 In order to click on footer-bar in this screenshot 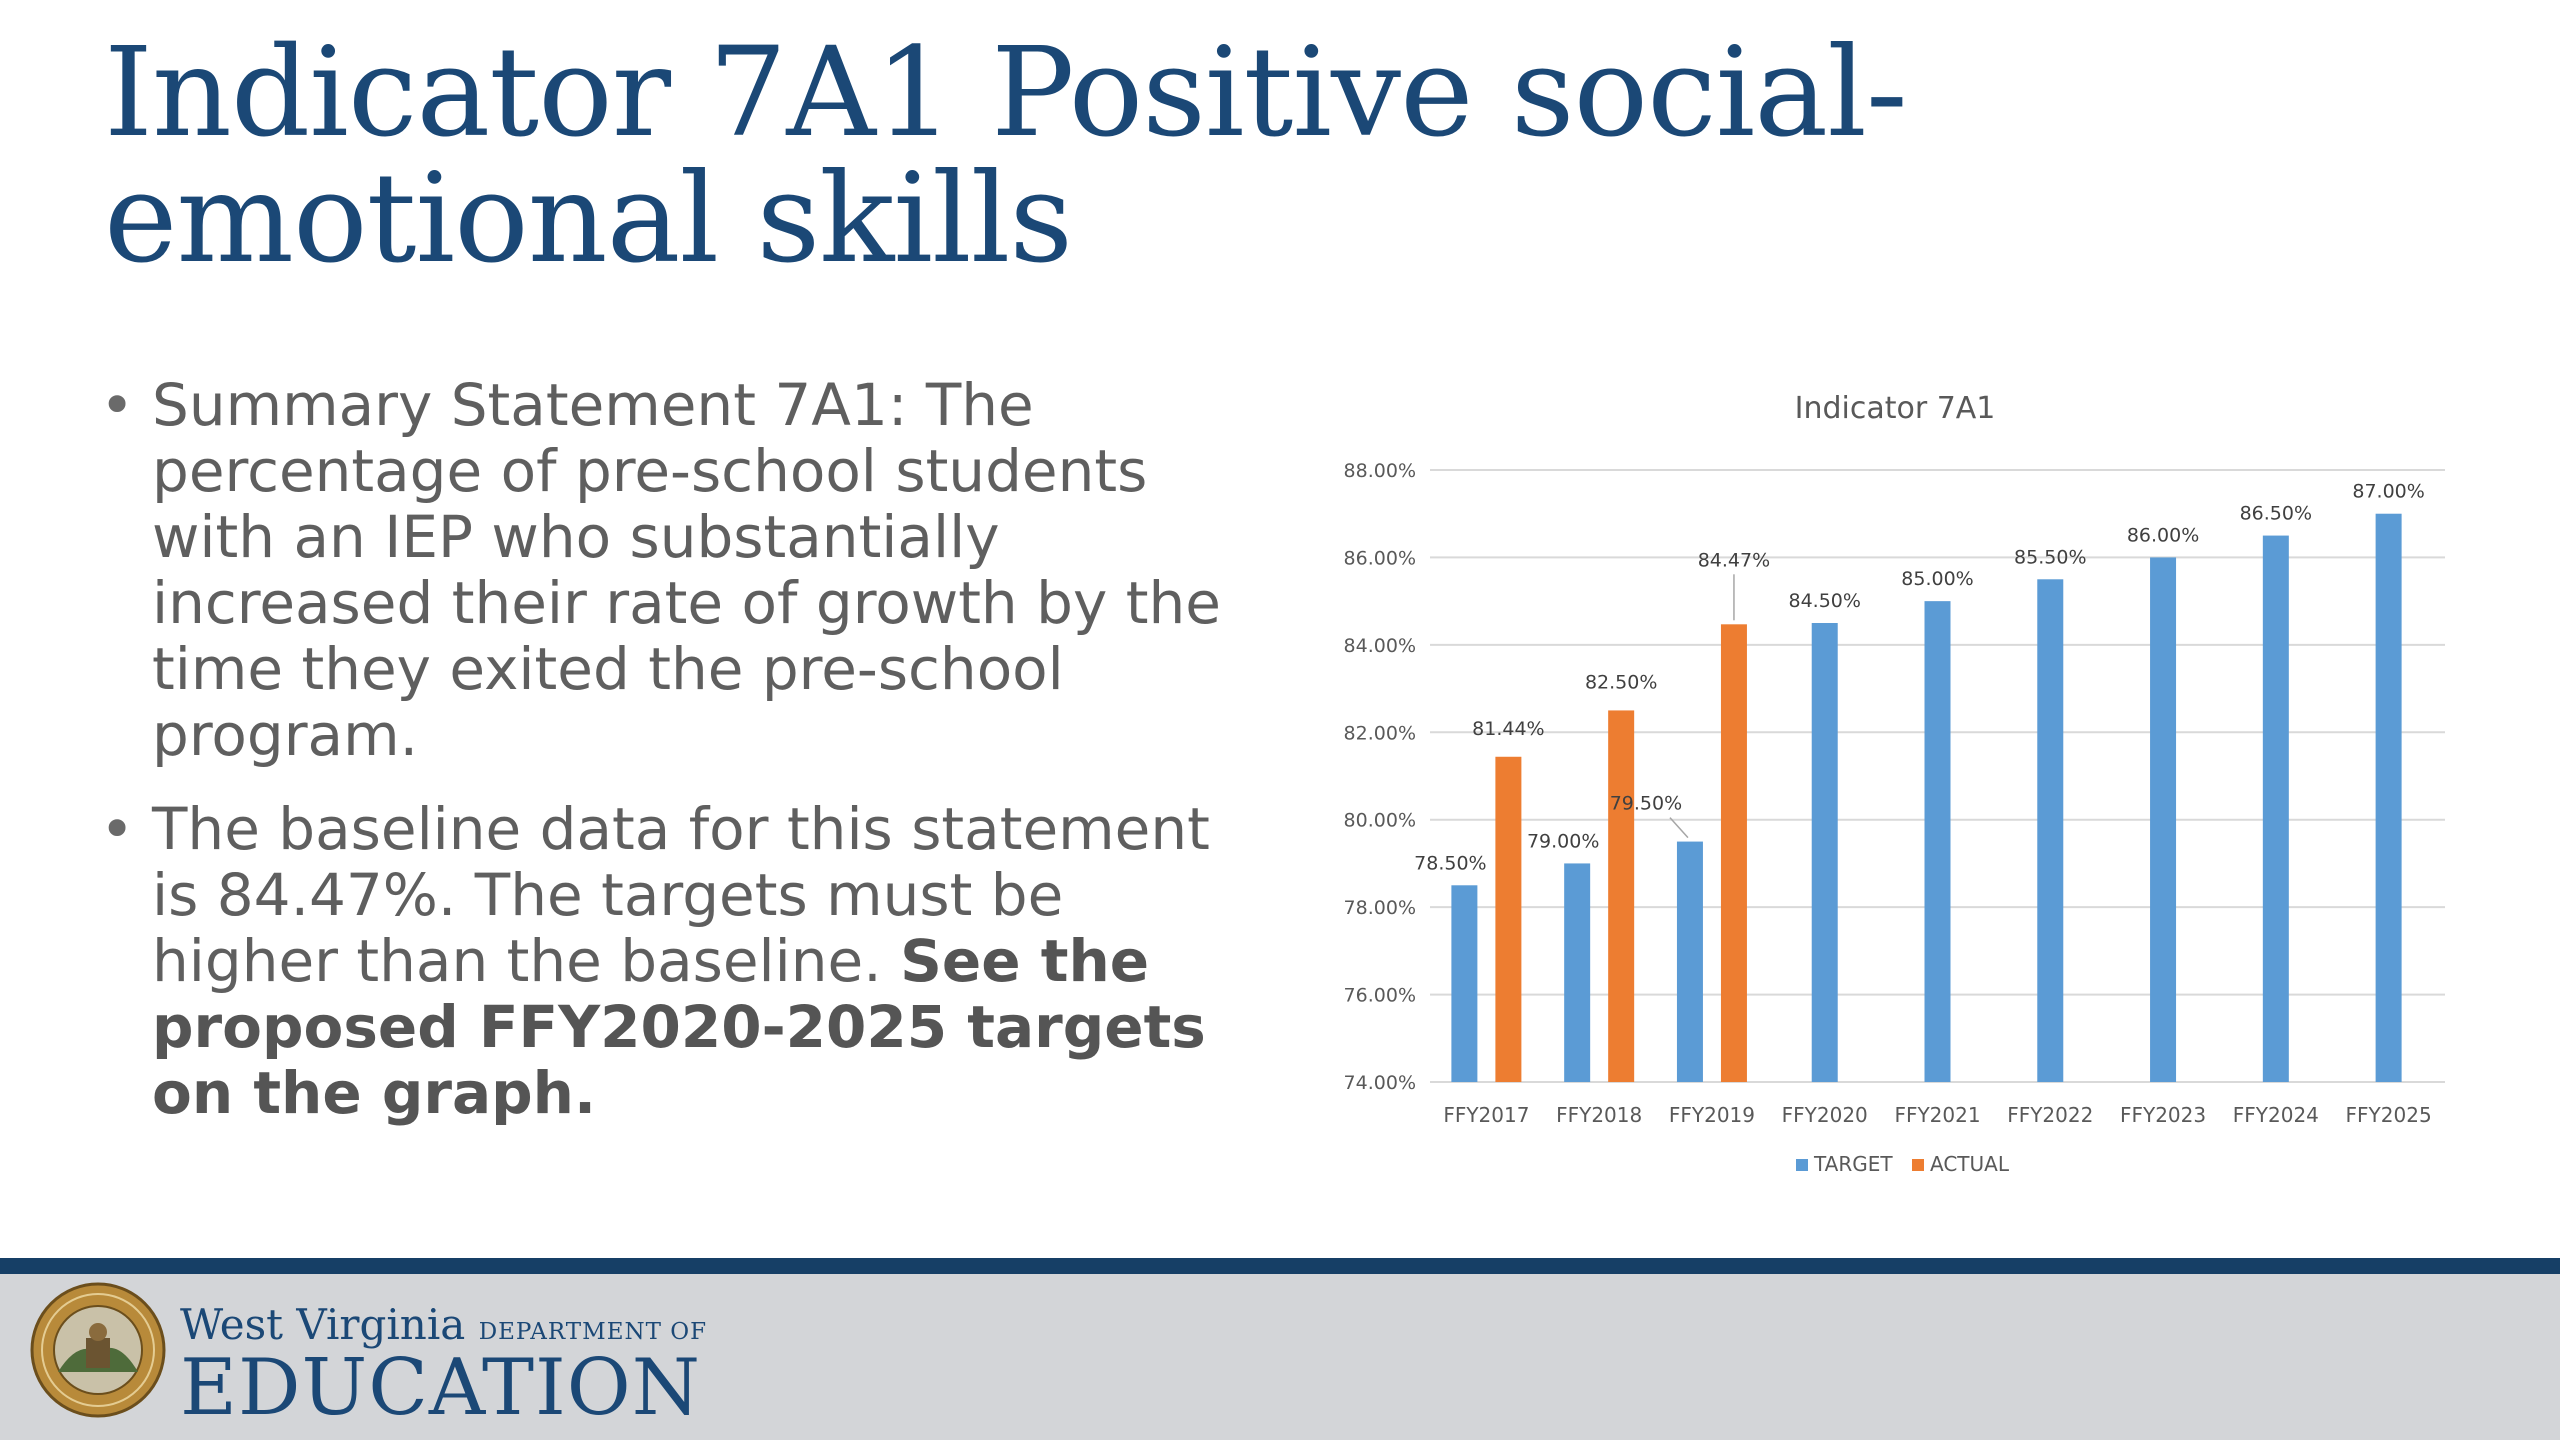, I will do `click(1280, 1357)`.